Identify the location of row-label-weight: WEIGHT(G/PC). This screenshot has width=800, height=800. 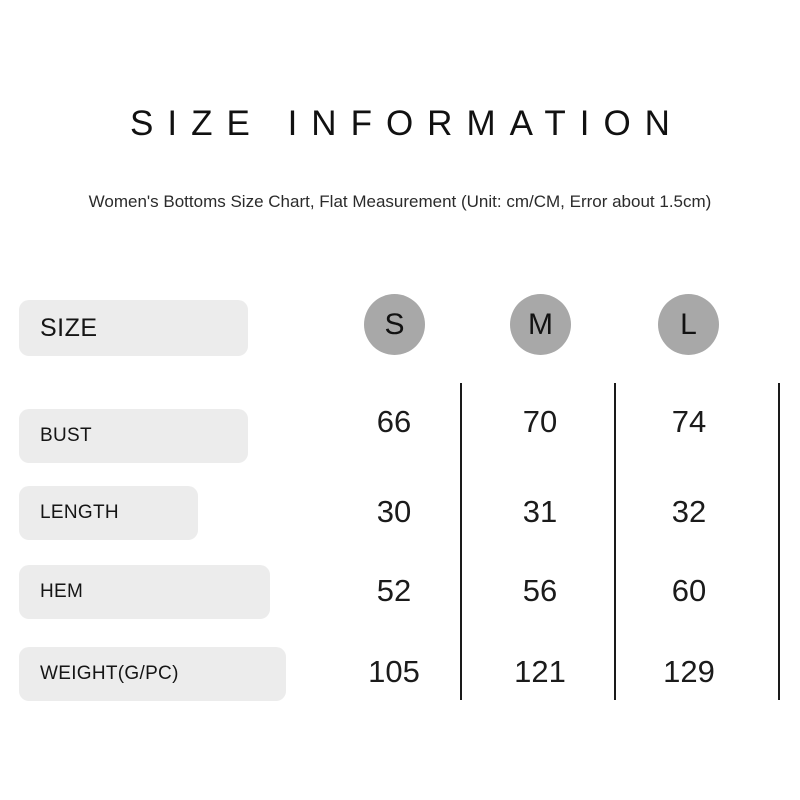
(109, 673).